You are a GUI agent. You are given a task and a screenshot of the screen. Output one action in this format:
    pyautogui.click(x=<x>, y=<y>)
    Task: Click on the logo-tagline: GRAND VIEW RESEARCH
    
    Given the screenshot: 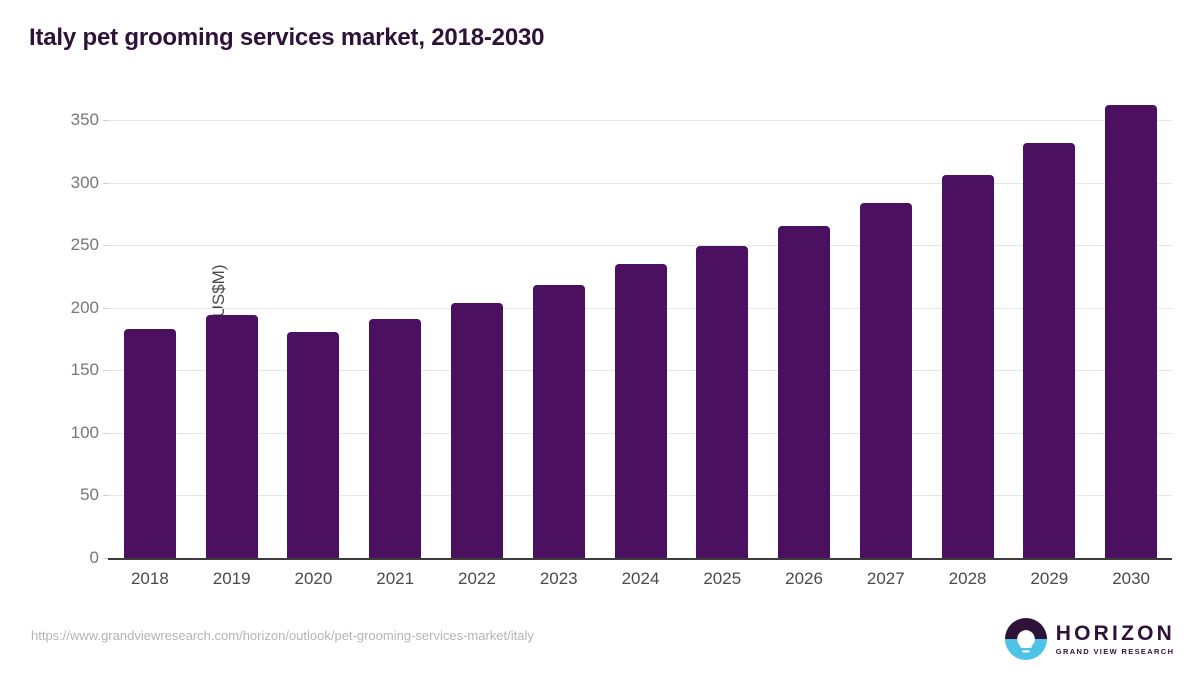 What is the action you would take?
    pyautogui.click(x=1115, y=651)
    